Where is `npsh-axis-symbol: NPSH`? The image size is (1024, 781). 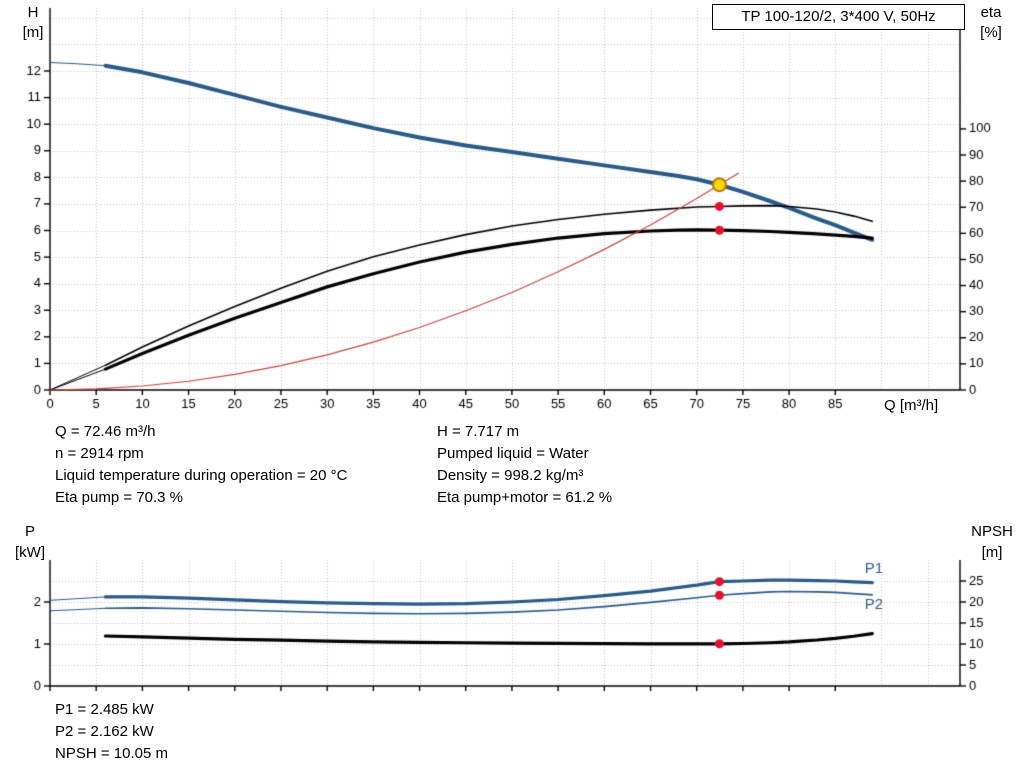
npsh-axis-symbol: NPSH is located at coordinates (992, 531).